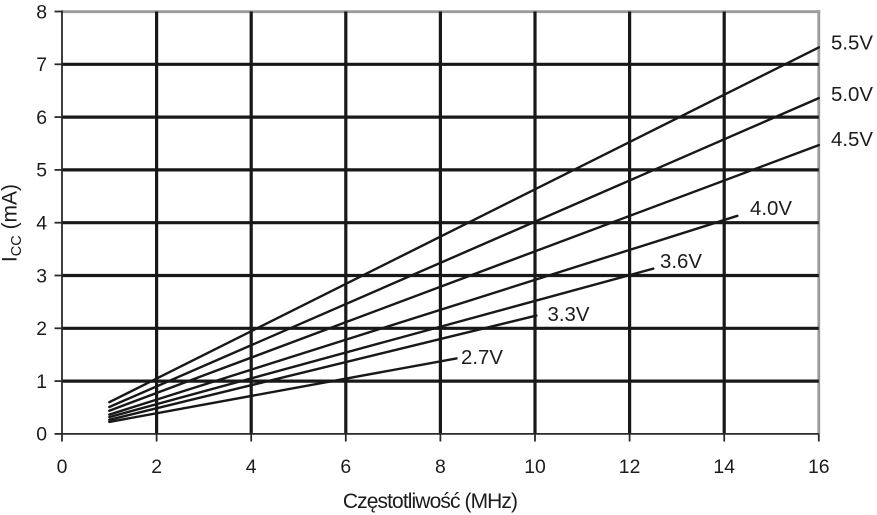  Describe the element at coordinates (41, 276) in the screenshot. I see `svg-text: 3` at that location.